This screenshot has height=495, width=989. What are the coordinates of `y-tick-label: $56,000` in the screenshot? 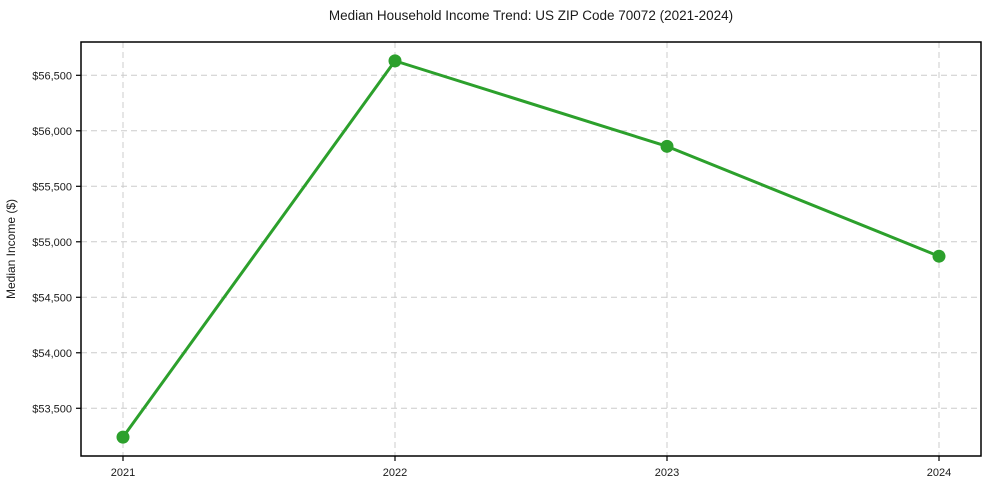 It's located at (52, 132).